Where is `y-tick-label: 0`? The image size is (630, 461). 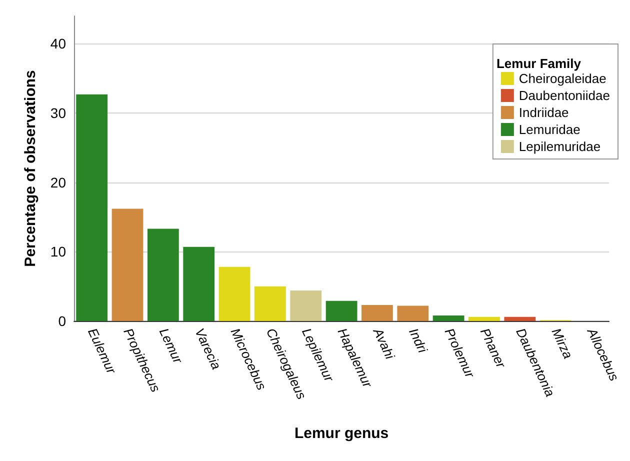
y-tick-label: 0 is located at coordinates (62, 321).